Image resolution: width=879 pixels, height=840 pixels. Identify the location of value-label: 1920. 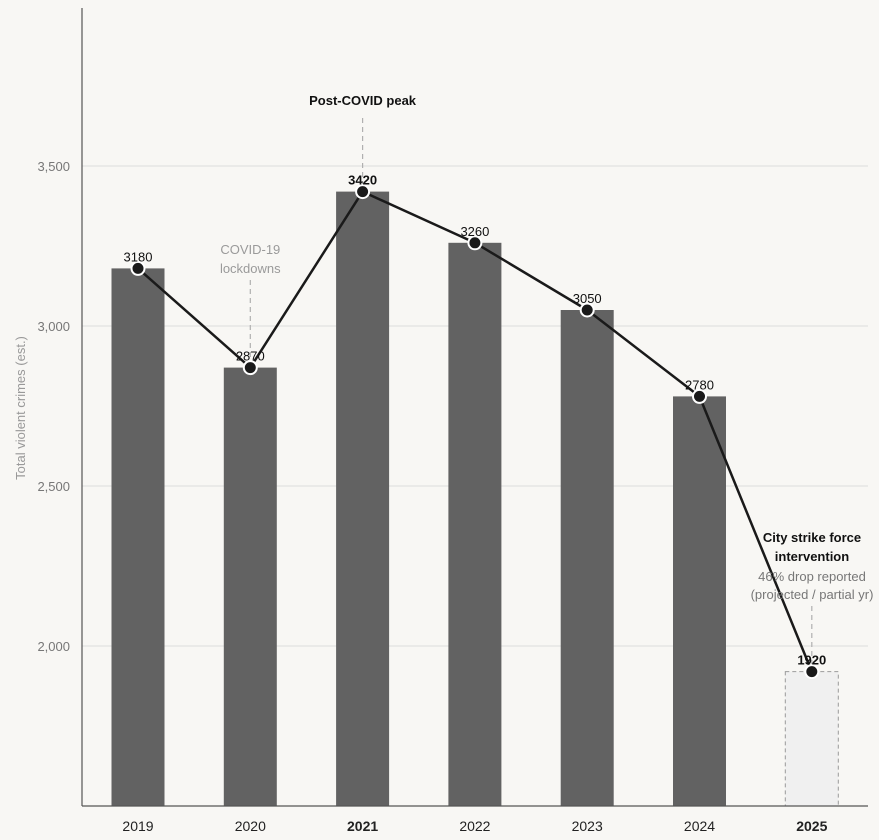
(811, 660).